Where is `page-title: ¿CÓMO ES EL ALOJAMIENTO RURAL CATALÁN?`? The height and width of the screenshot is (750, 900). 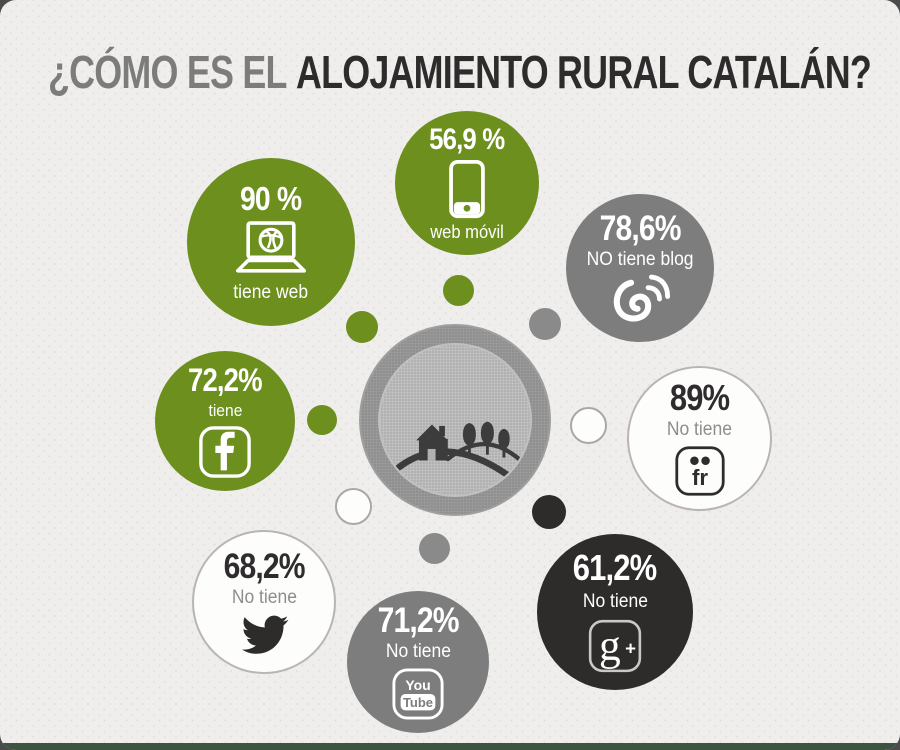
page-title: ¿CÓMO ES EL ALOJAMIENTO RURAL CATALÁN? is located at coordinates (460, 71).